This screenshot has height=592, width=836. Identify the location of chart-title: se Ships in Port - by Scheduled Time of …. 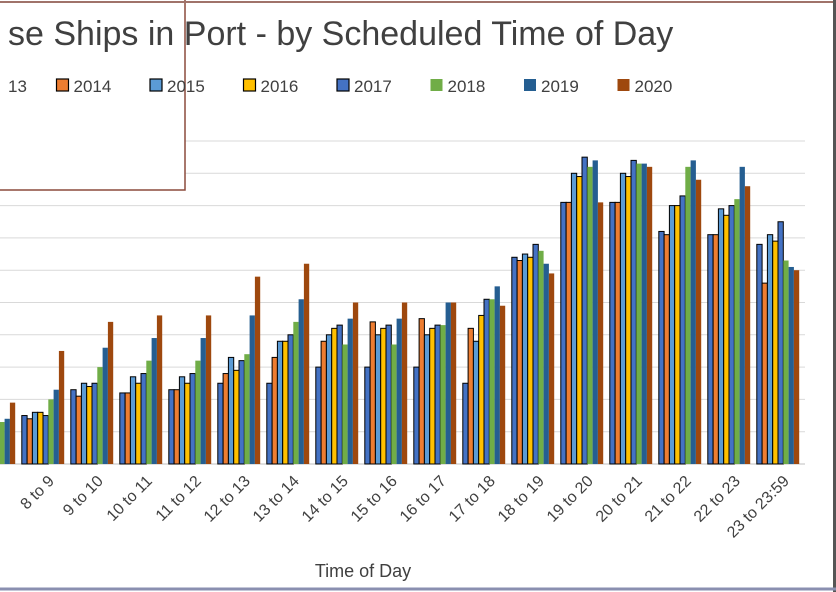
(340, 34).